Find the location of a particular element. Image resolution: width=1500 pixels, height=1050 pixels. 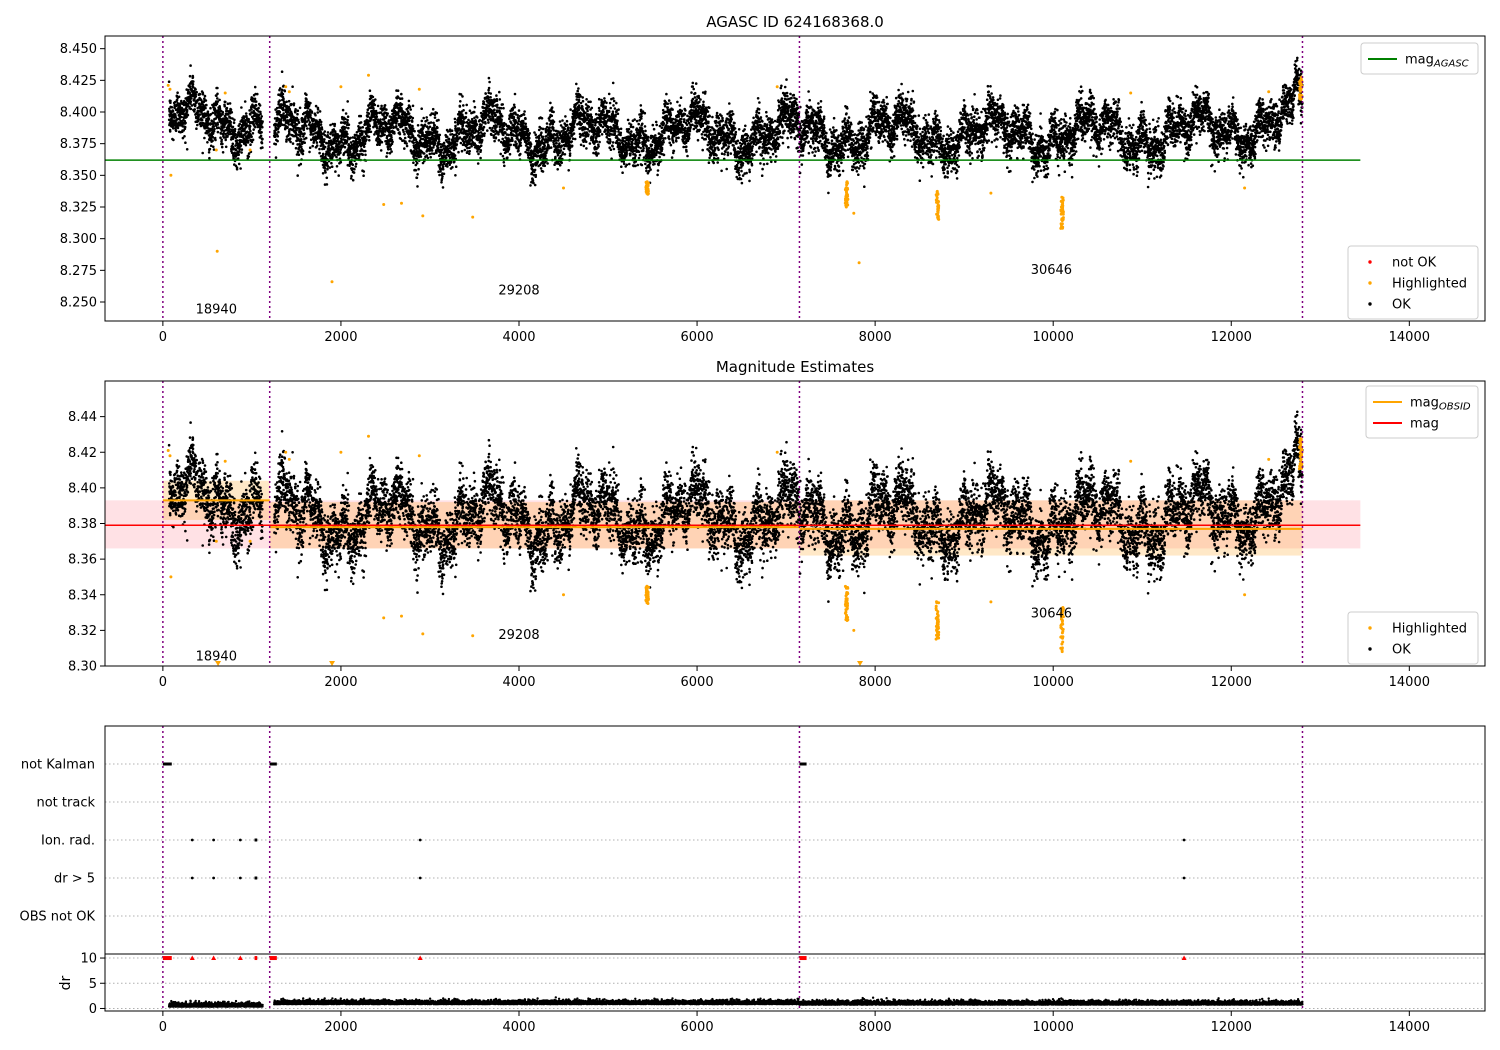

dr-x-tick-label: 14000 is located at coordinates (1409, 1027).